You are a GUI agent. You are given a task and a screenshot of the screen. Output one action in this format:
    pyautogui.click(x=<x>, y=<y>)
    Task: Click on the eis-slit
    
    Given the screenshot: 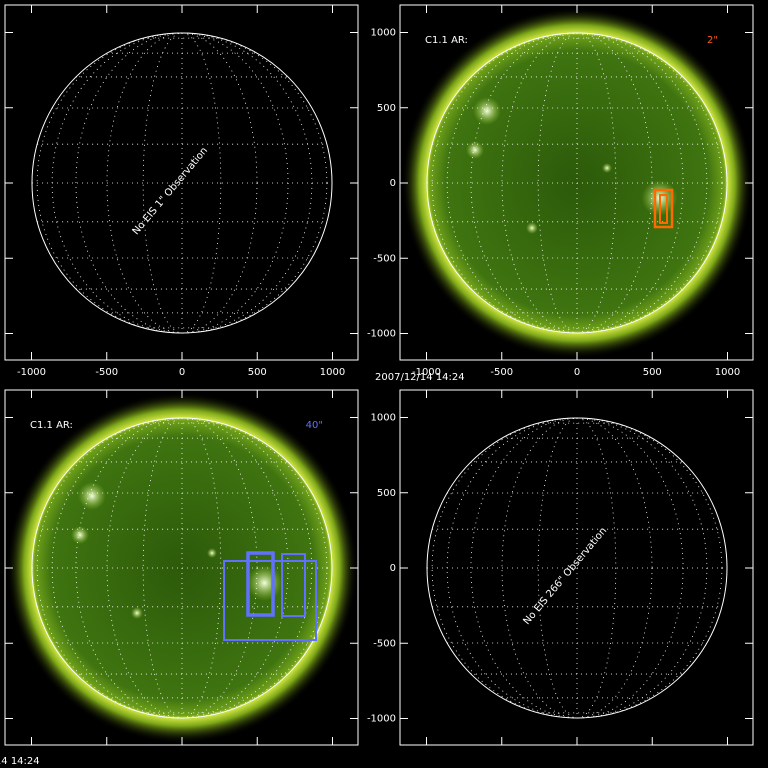 What is the action you would take?
    pyautogui.click(x=663, y=209)
    